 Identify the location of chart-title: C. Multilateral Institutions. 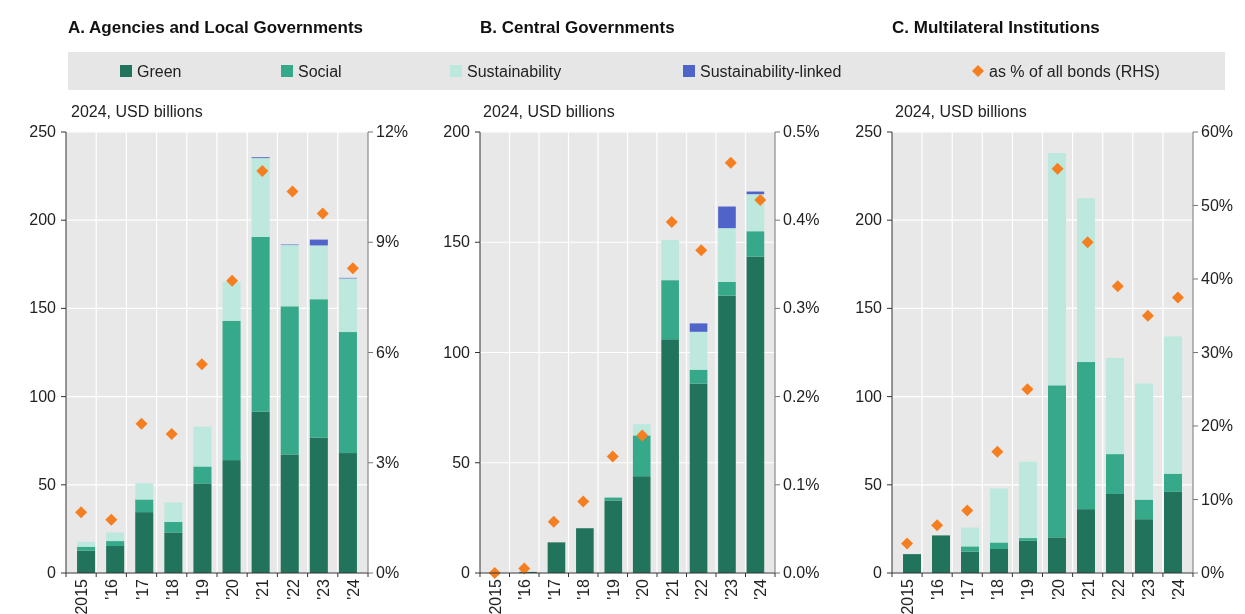
(996, 27).